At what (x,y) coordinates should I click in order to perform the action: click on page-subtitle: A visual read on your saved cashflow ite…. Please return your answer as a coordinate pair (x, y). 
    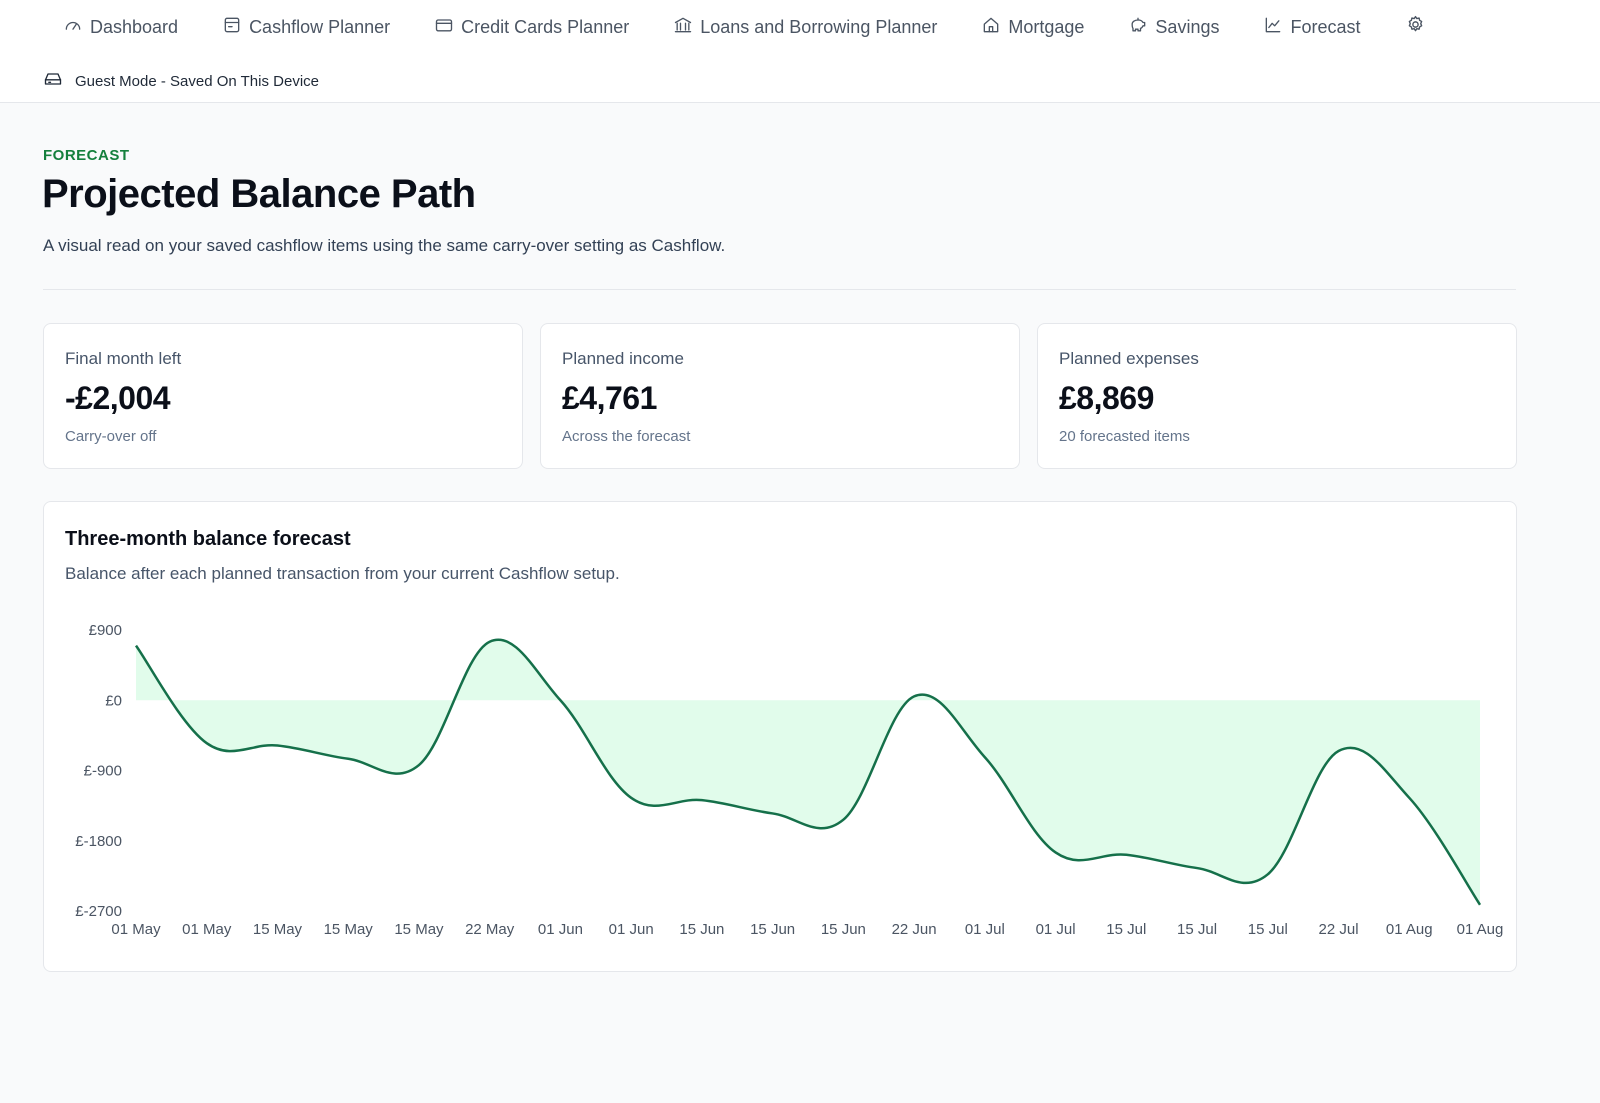
    Looking at the image, I should click on (384, 245).